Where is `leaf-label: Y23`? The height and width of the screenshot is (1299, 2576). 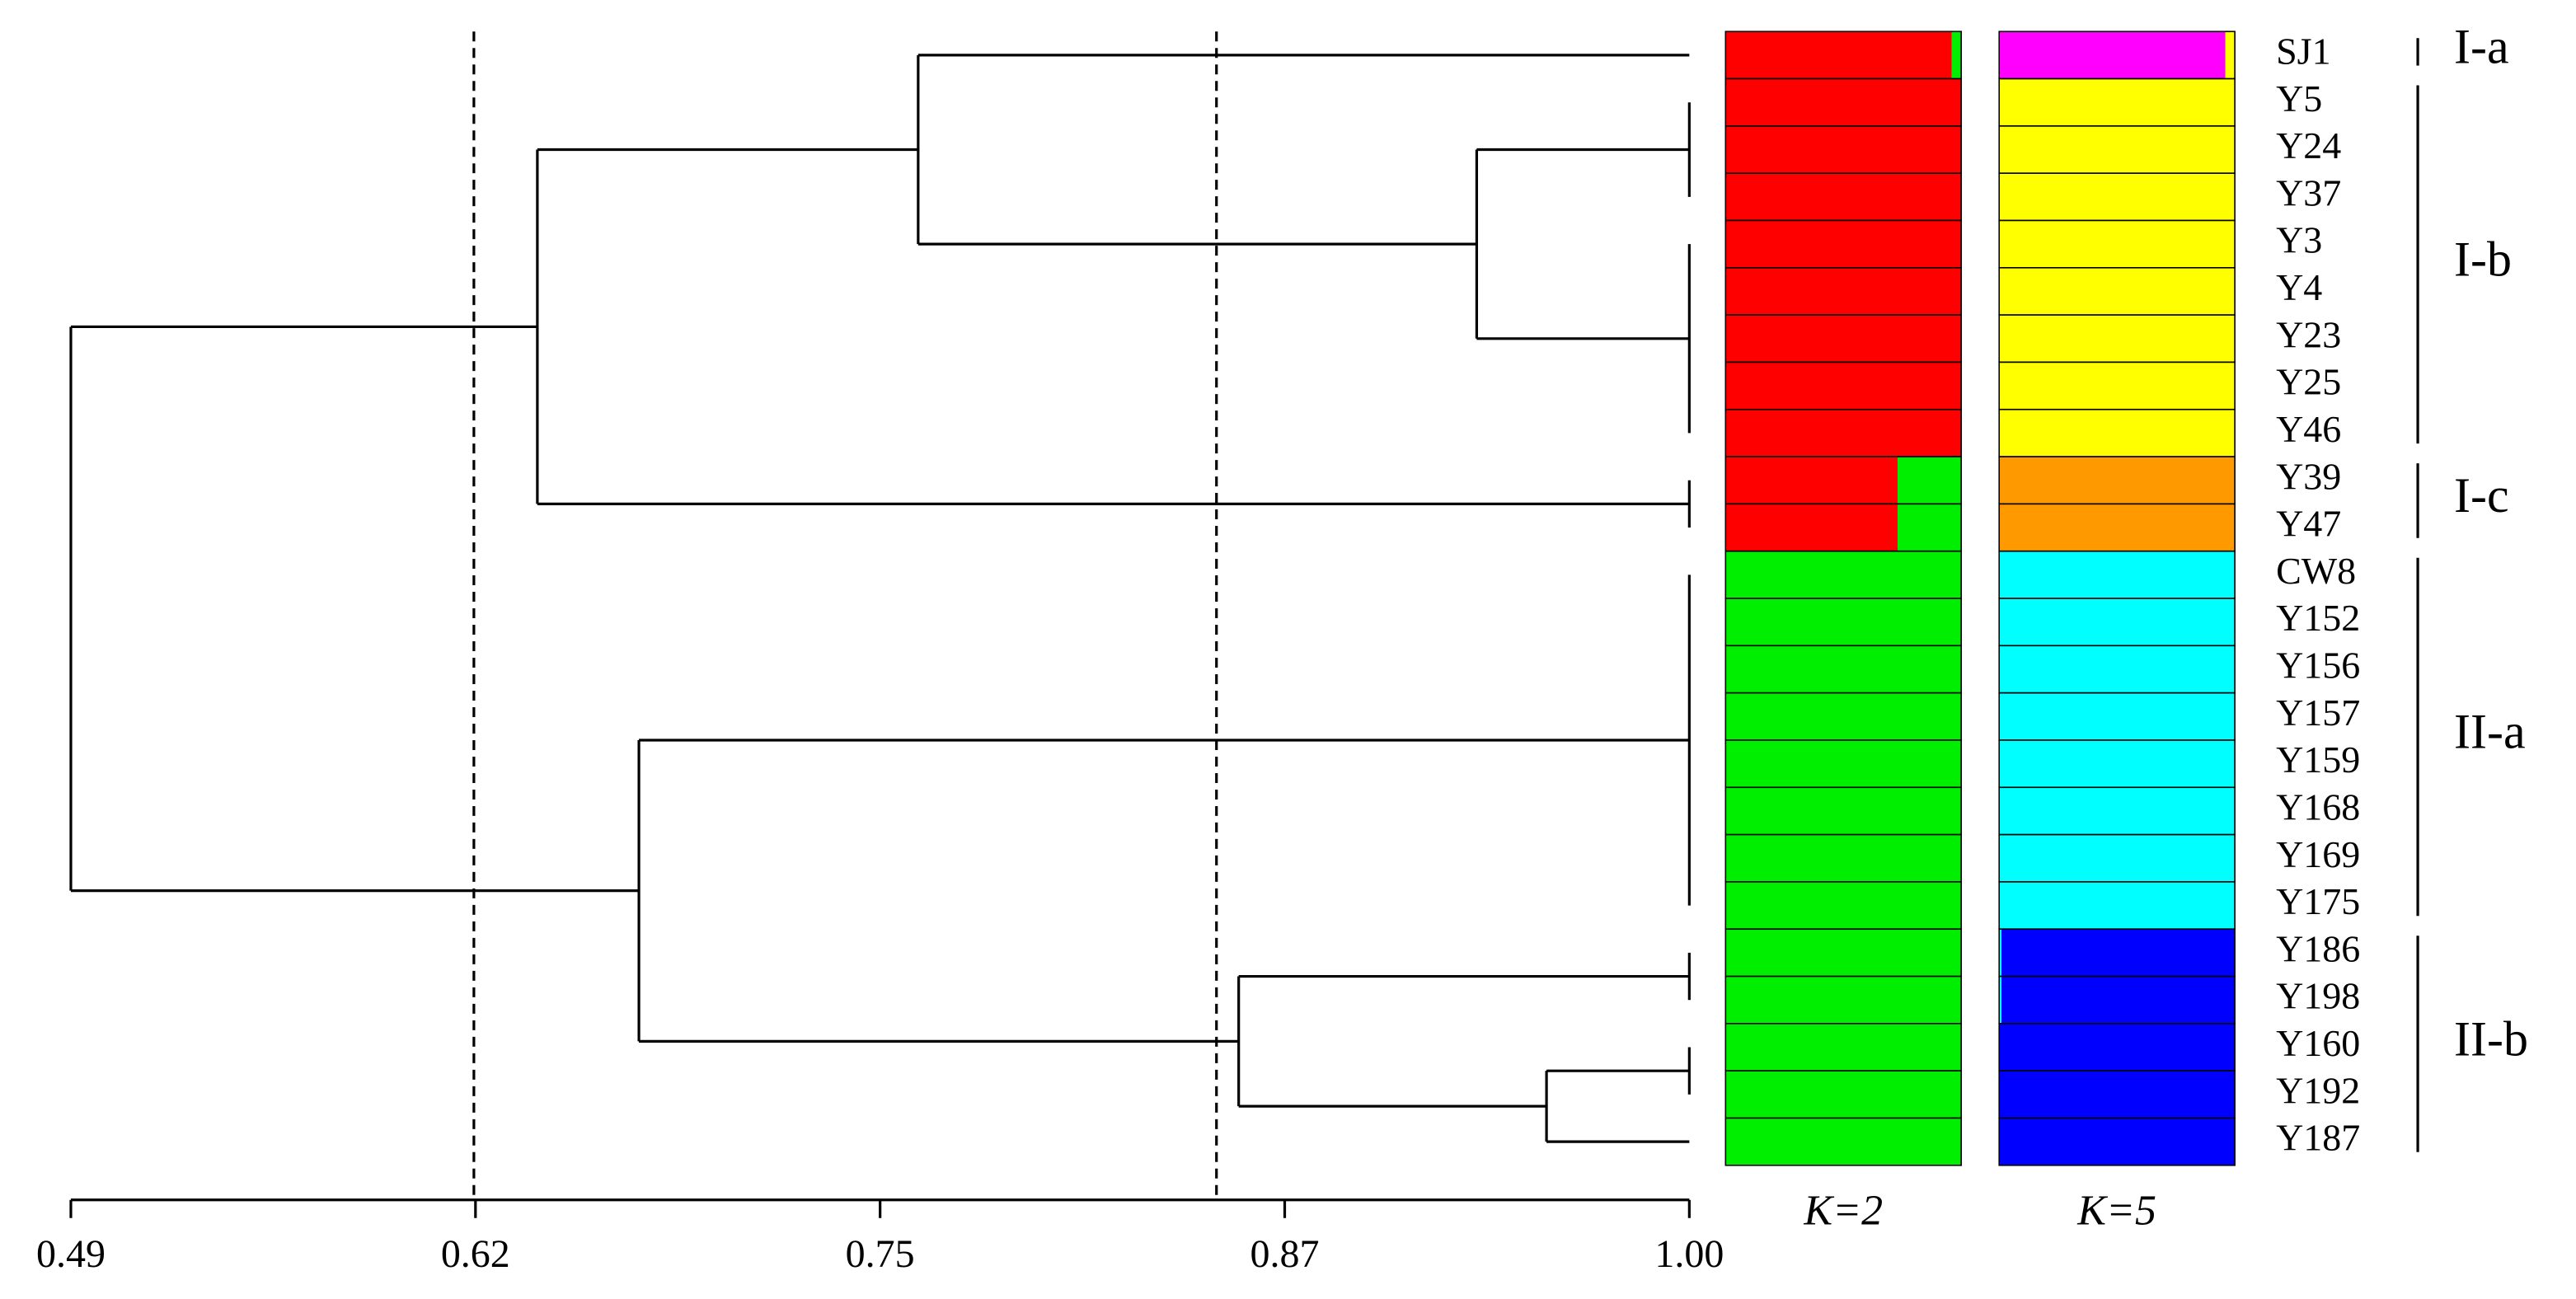
leaf-label: Y23 is located at coordinates (2309, 334).